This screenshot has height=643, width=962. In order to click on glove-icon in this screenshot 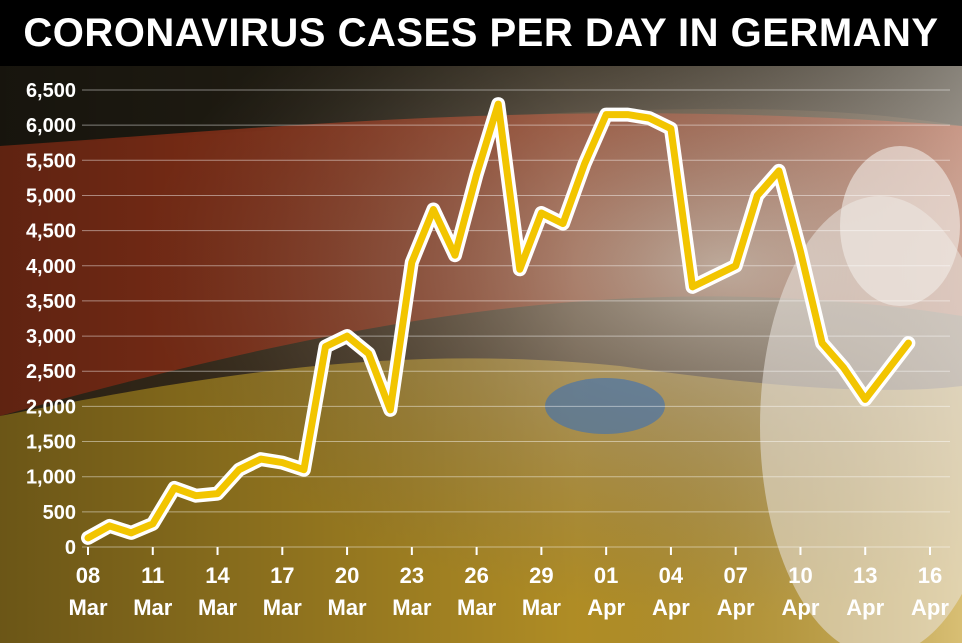, I will do `click(605, 406)`.